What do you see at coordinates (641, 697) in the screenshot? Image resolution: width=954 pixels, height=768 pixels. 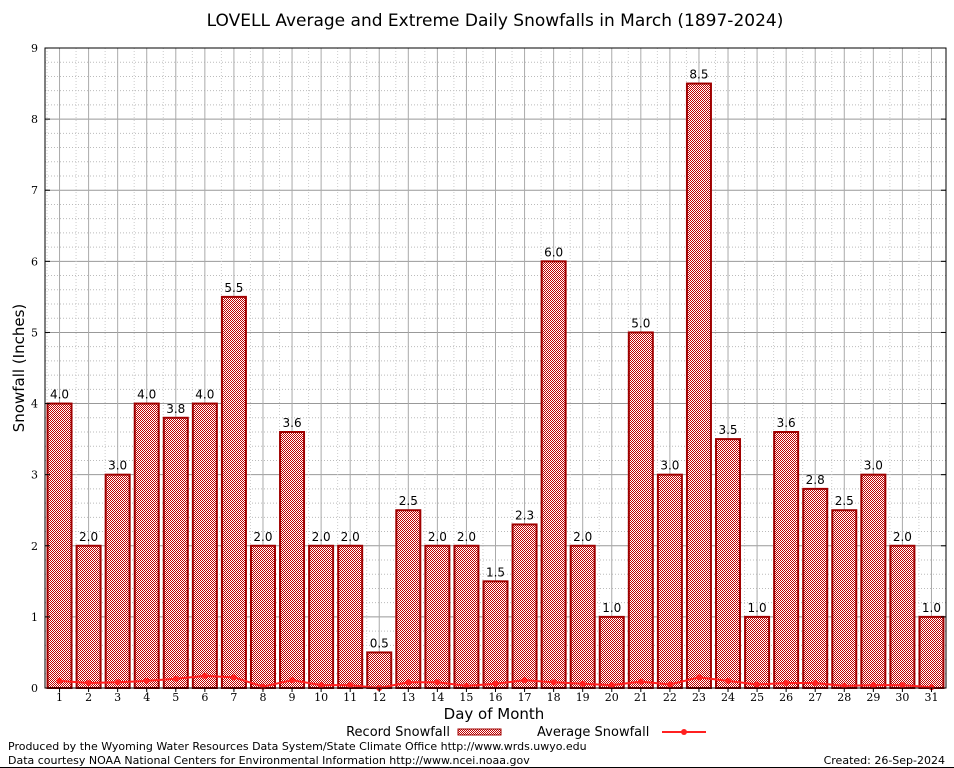 I see `x-tick-label: 21` at bounding box center [641, 697].